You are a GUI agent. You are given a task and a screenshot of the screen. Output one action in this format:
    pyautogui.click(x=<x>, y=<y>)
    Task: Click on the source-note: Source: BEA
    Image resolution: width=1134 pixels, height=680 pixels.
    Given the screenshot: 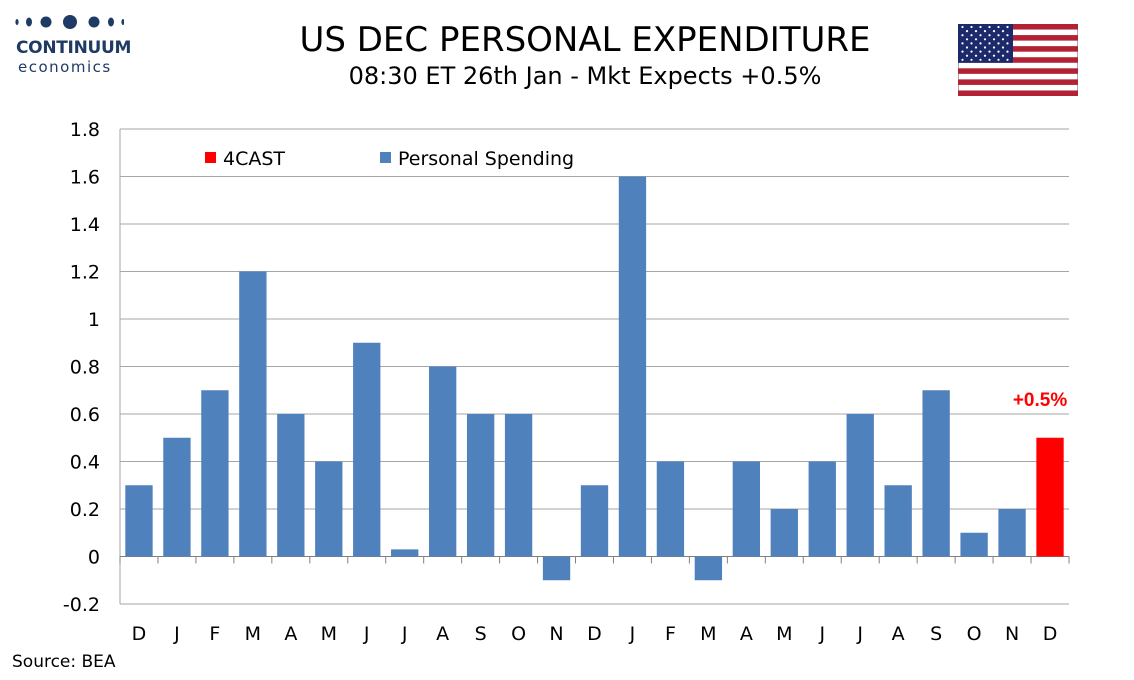 What is the action you would take?
    pyautogui.click(x=64, y=662)
    